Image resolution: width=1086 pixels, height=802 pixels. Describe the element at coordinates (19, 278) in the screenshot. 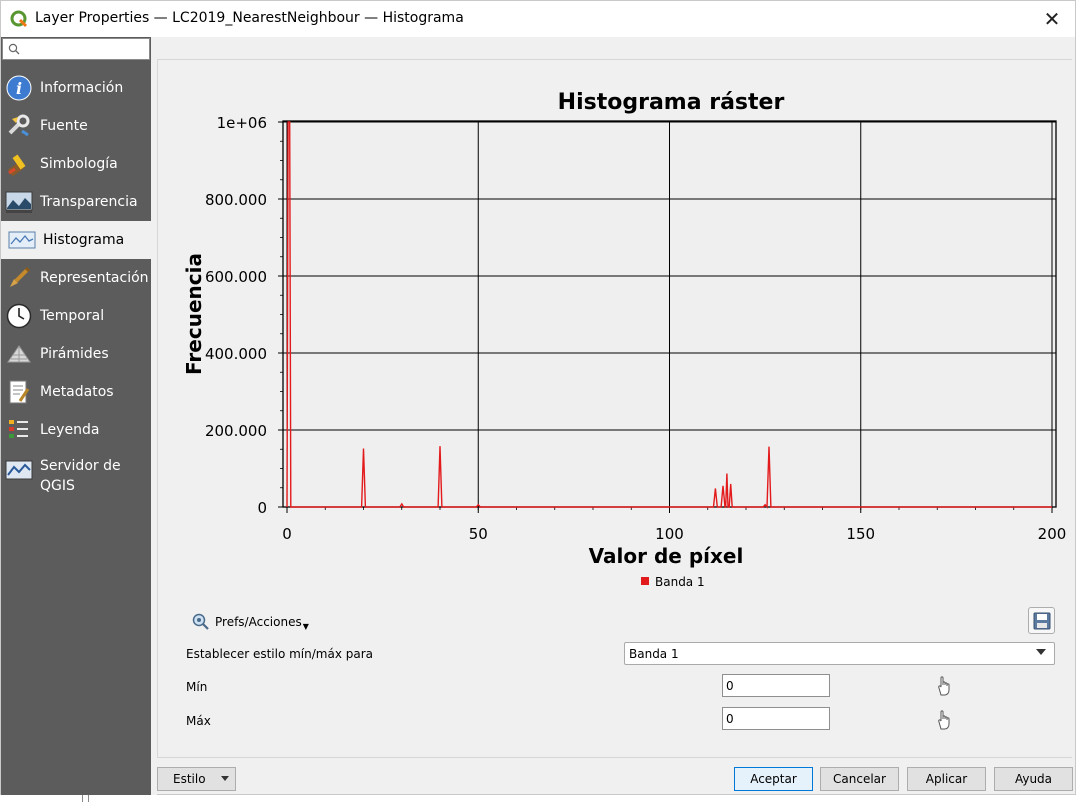

I see `rendering-icon` at that location.